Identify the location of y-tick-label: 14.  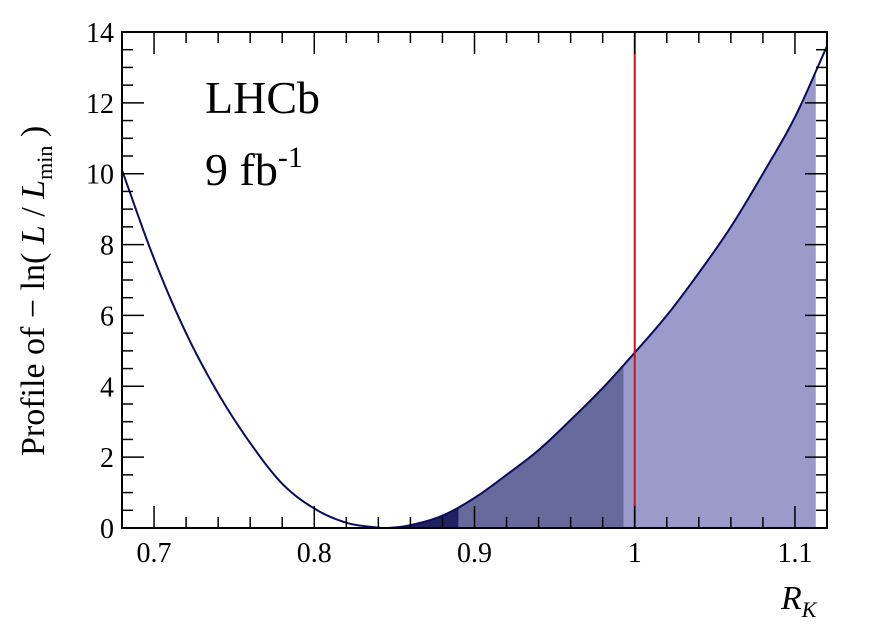
(100, 33).